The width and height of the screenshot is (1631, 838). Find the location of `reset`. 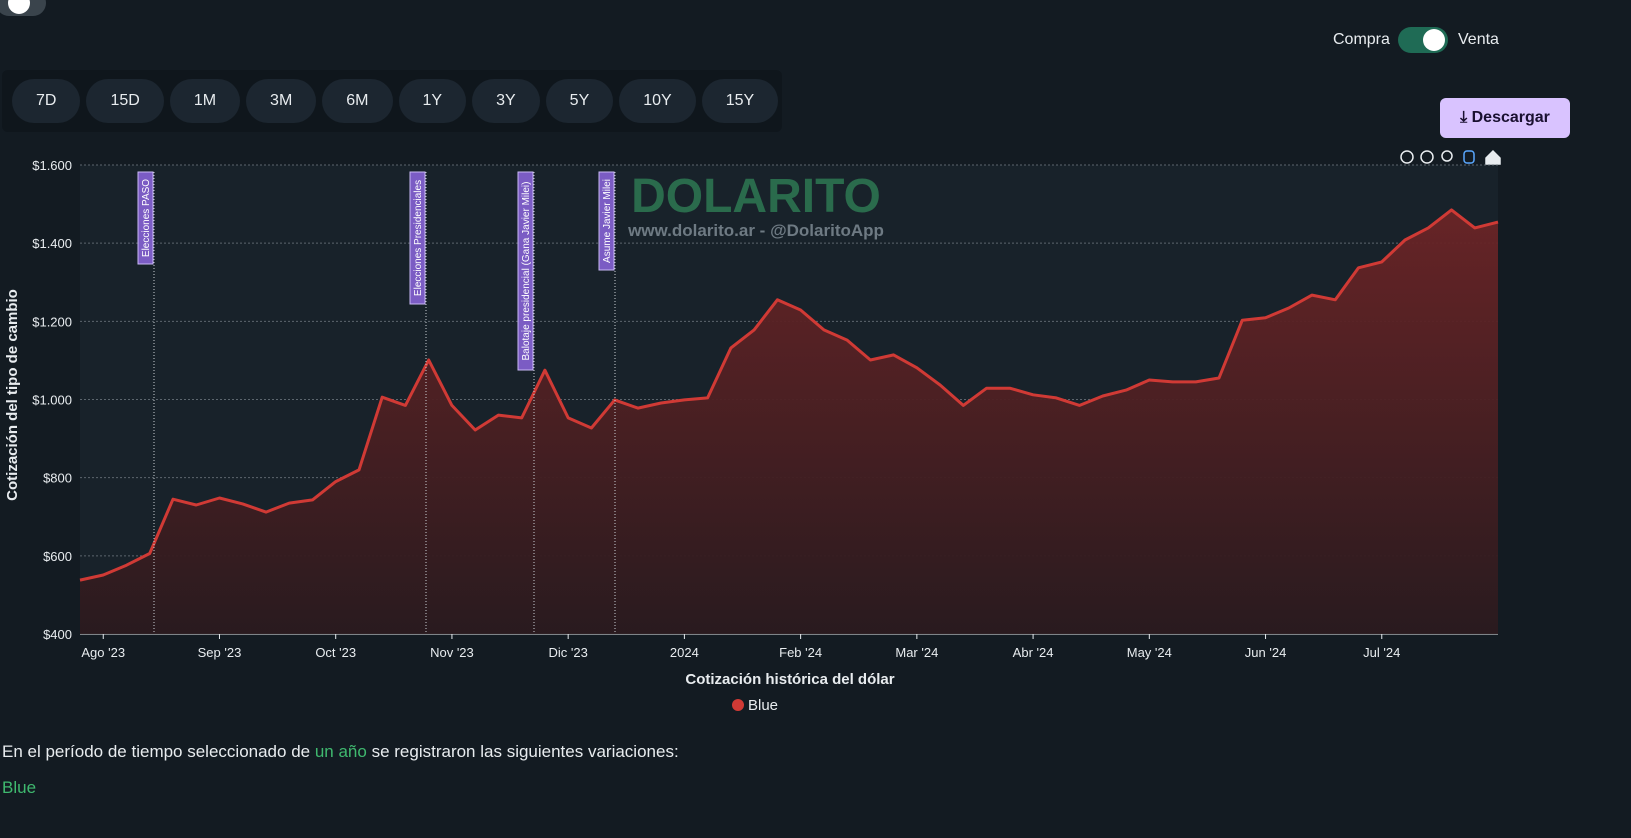

reset is located at coordinates (1493, 157).